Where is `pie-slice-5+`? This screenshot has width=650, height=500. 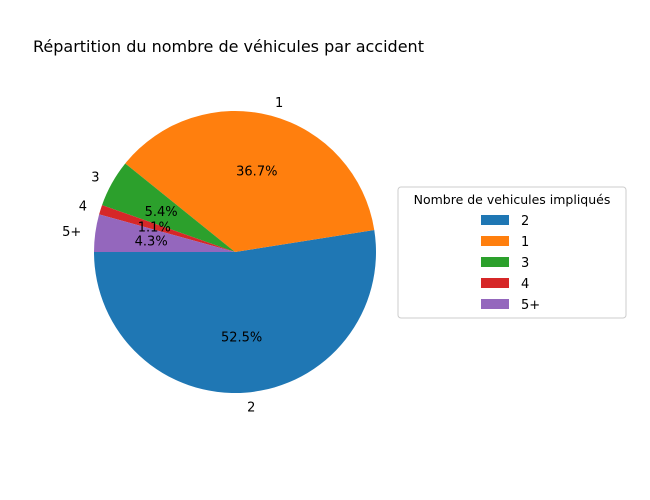
pie-slice-5+ is located at coordinates (164, 233).